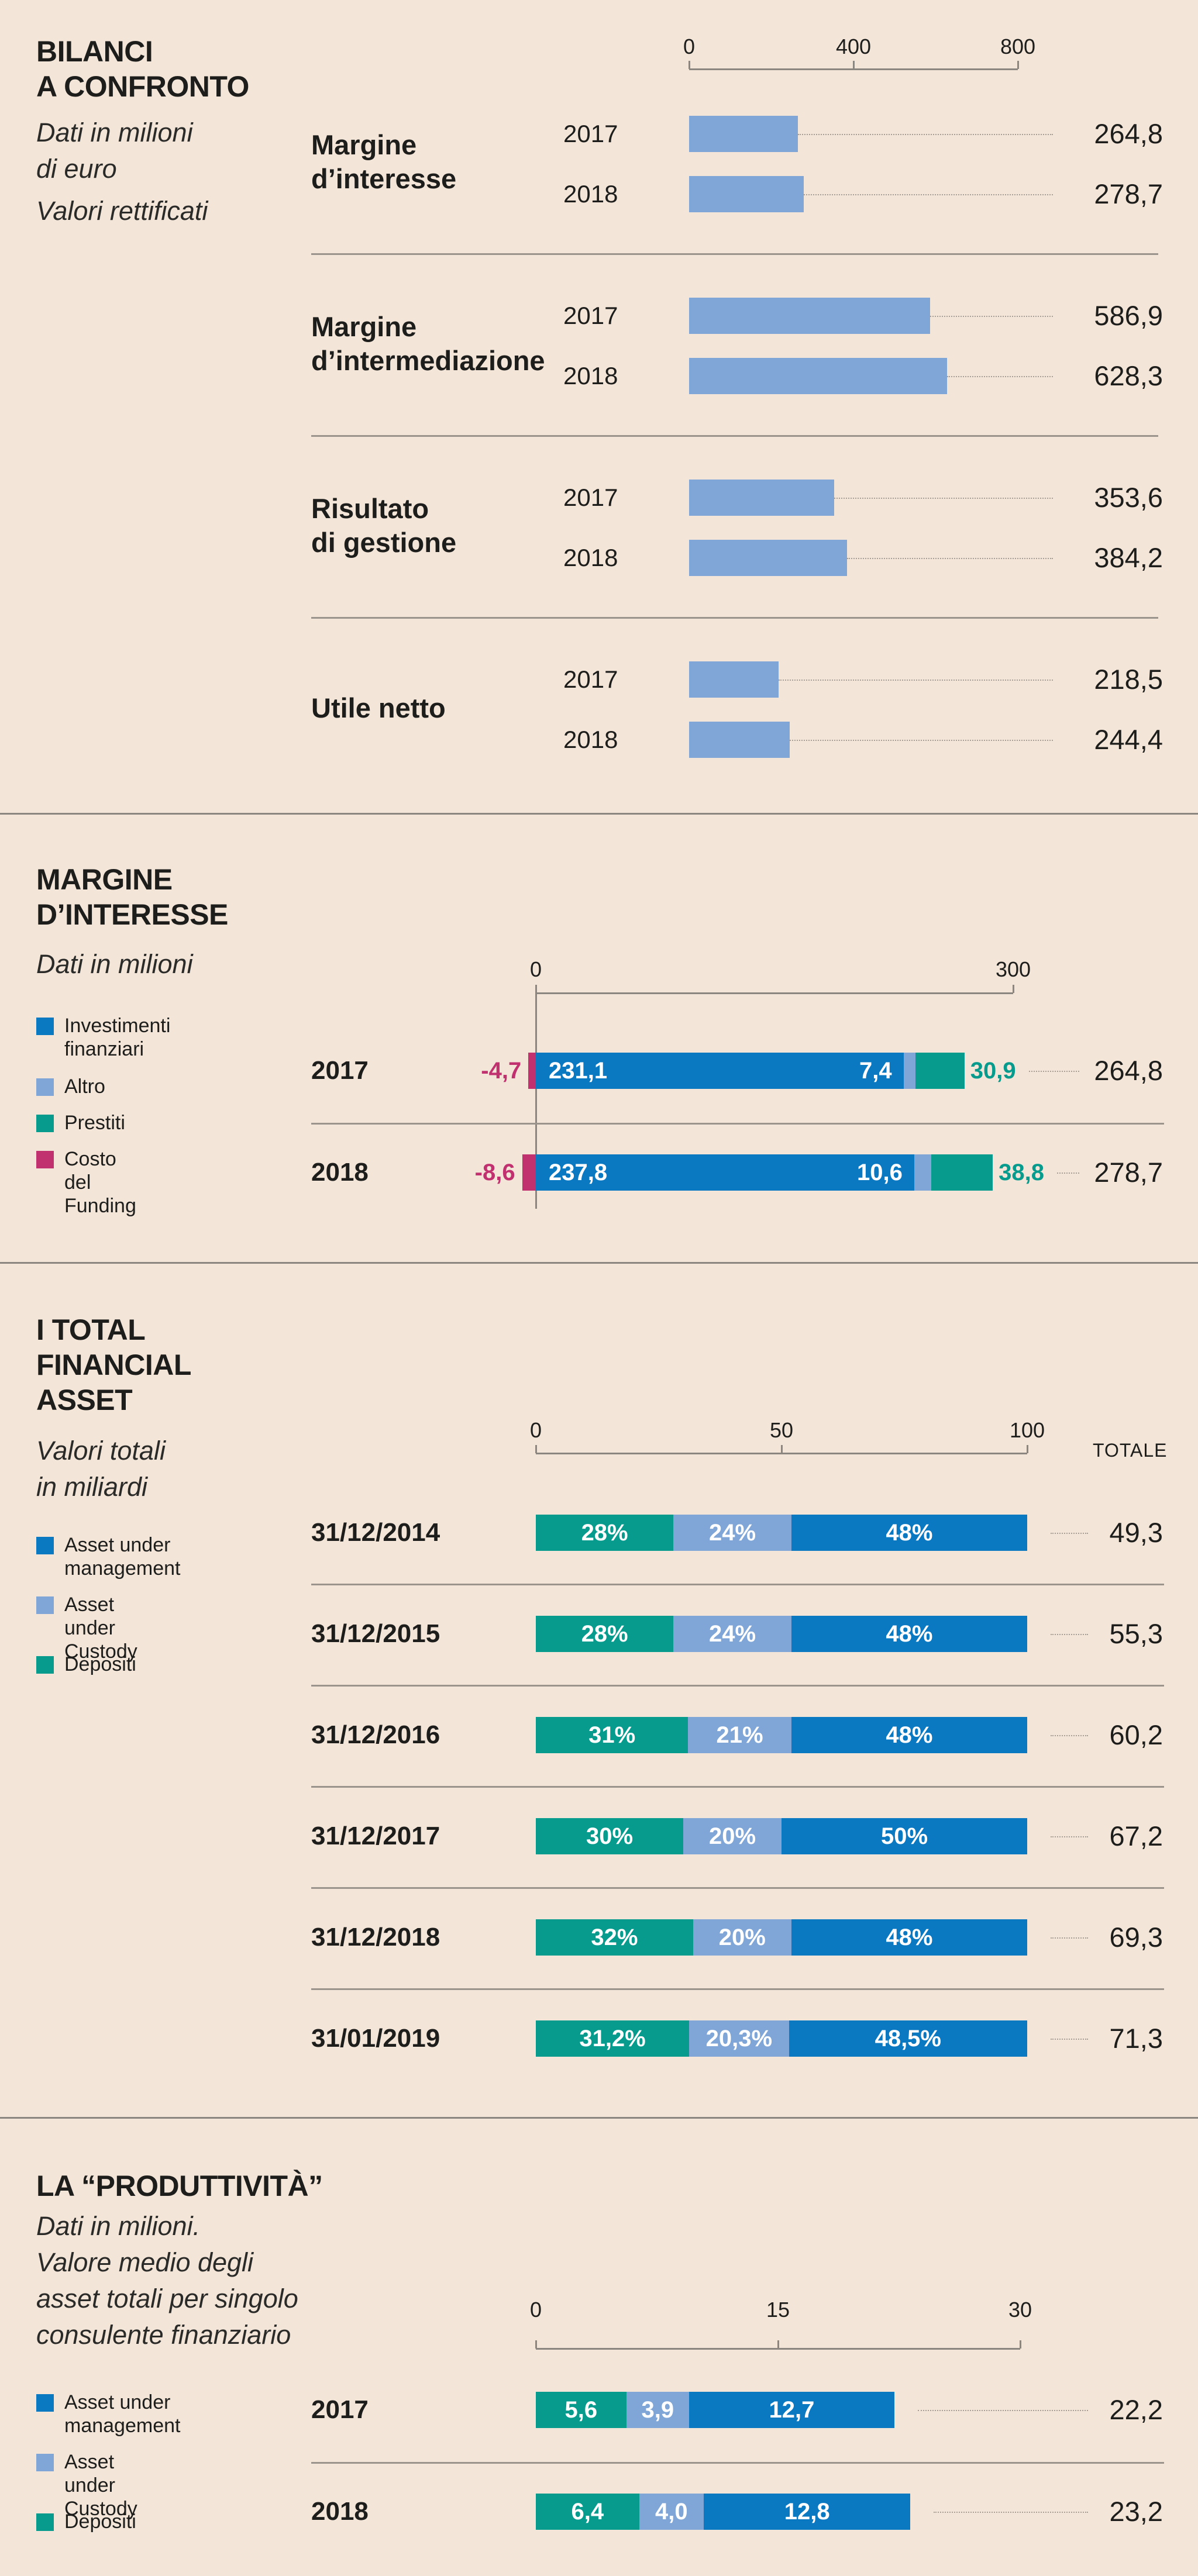  What do you see at coordinates (384, 161) in the screenshot?
I see `group-label: Margine d’interesse` at bounding box center [384, 161].